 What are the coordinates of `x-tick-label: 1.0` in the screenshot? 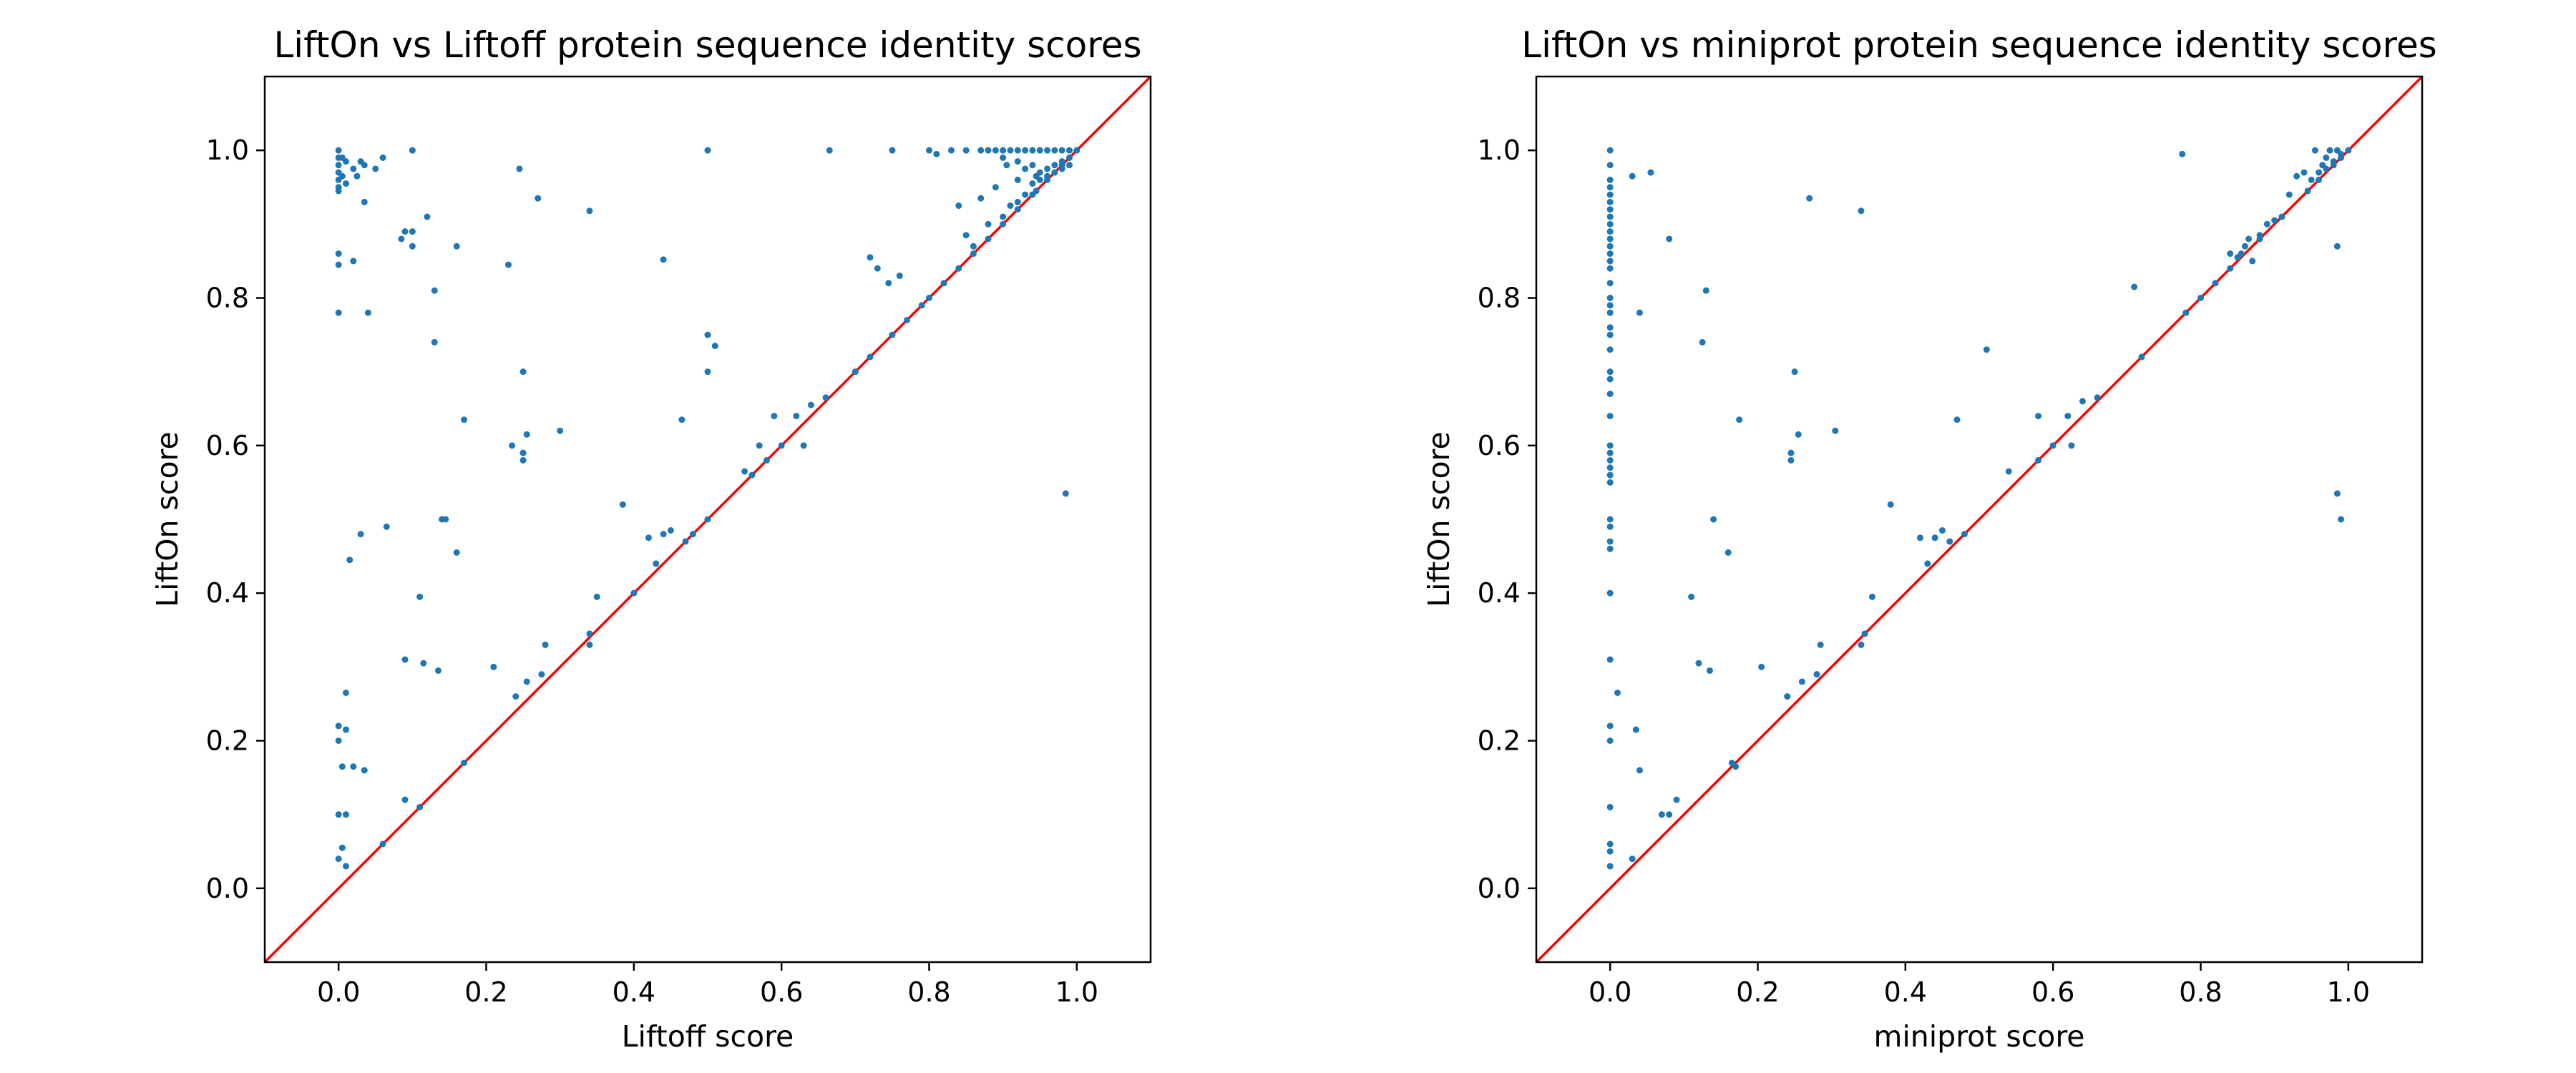 It's located at (1076, 992).